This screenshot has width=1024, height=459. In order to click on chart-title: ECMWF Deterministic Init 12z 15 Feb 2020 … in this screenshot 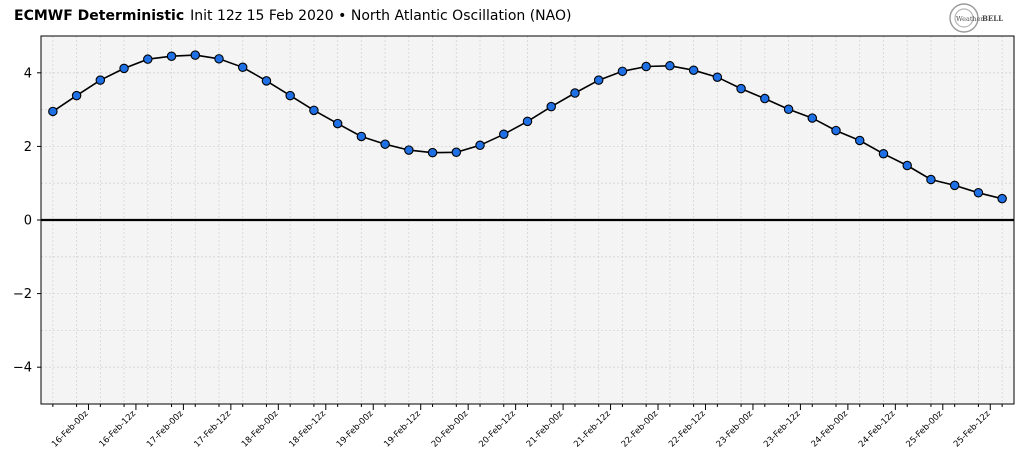, I will do `click(292, 16)`.